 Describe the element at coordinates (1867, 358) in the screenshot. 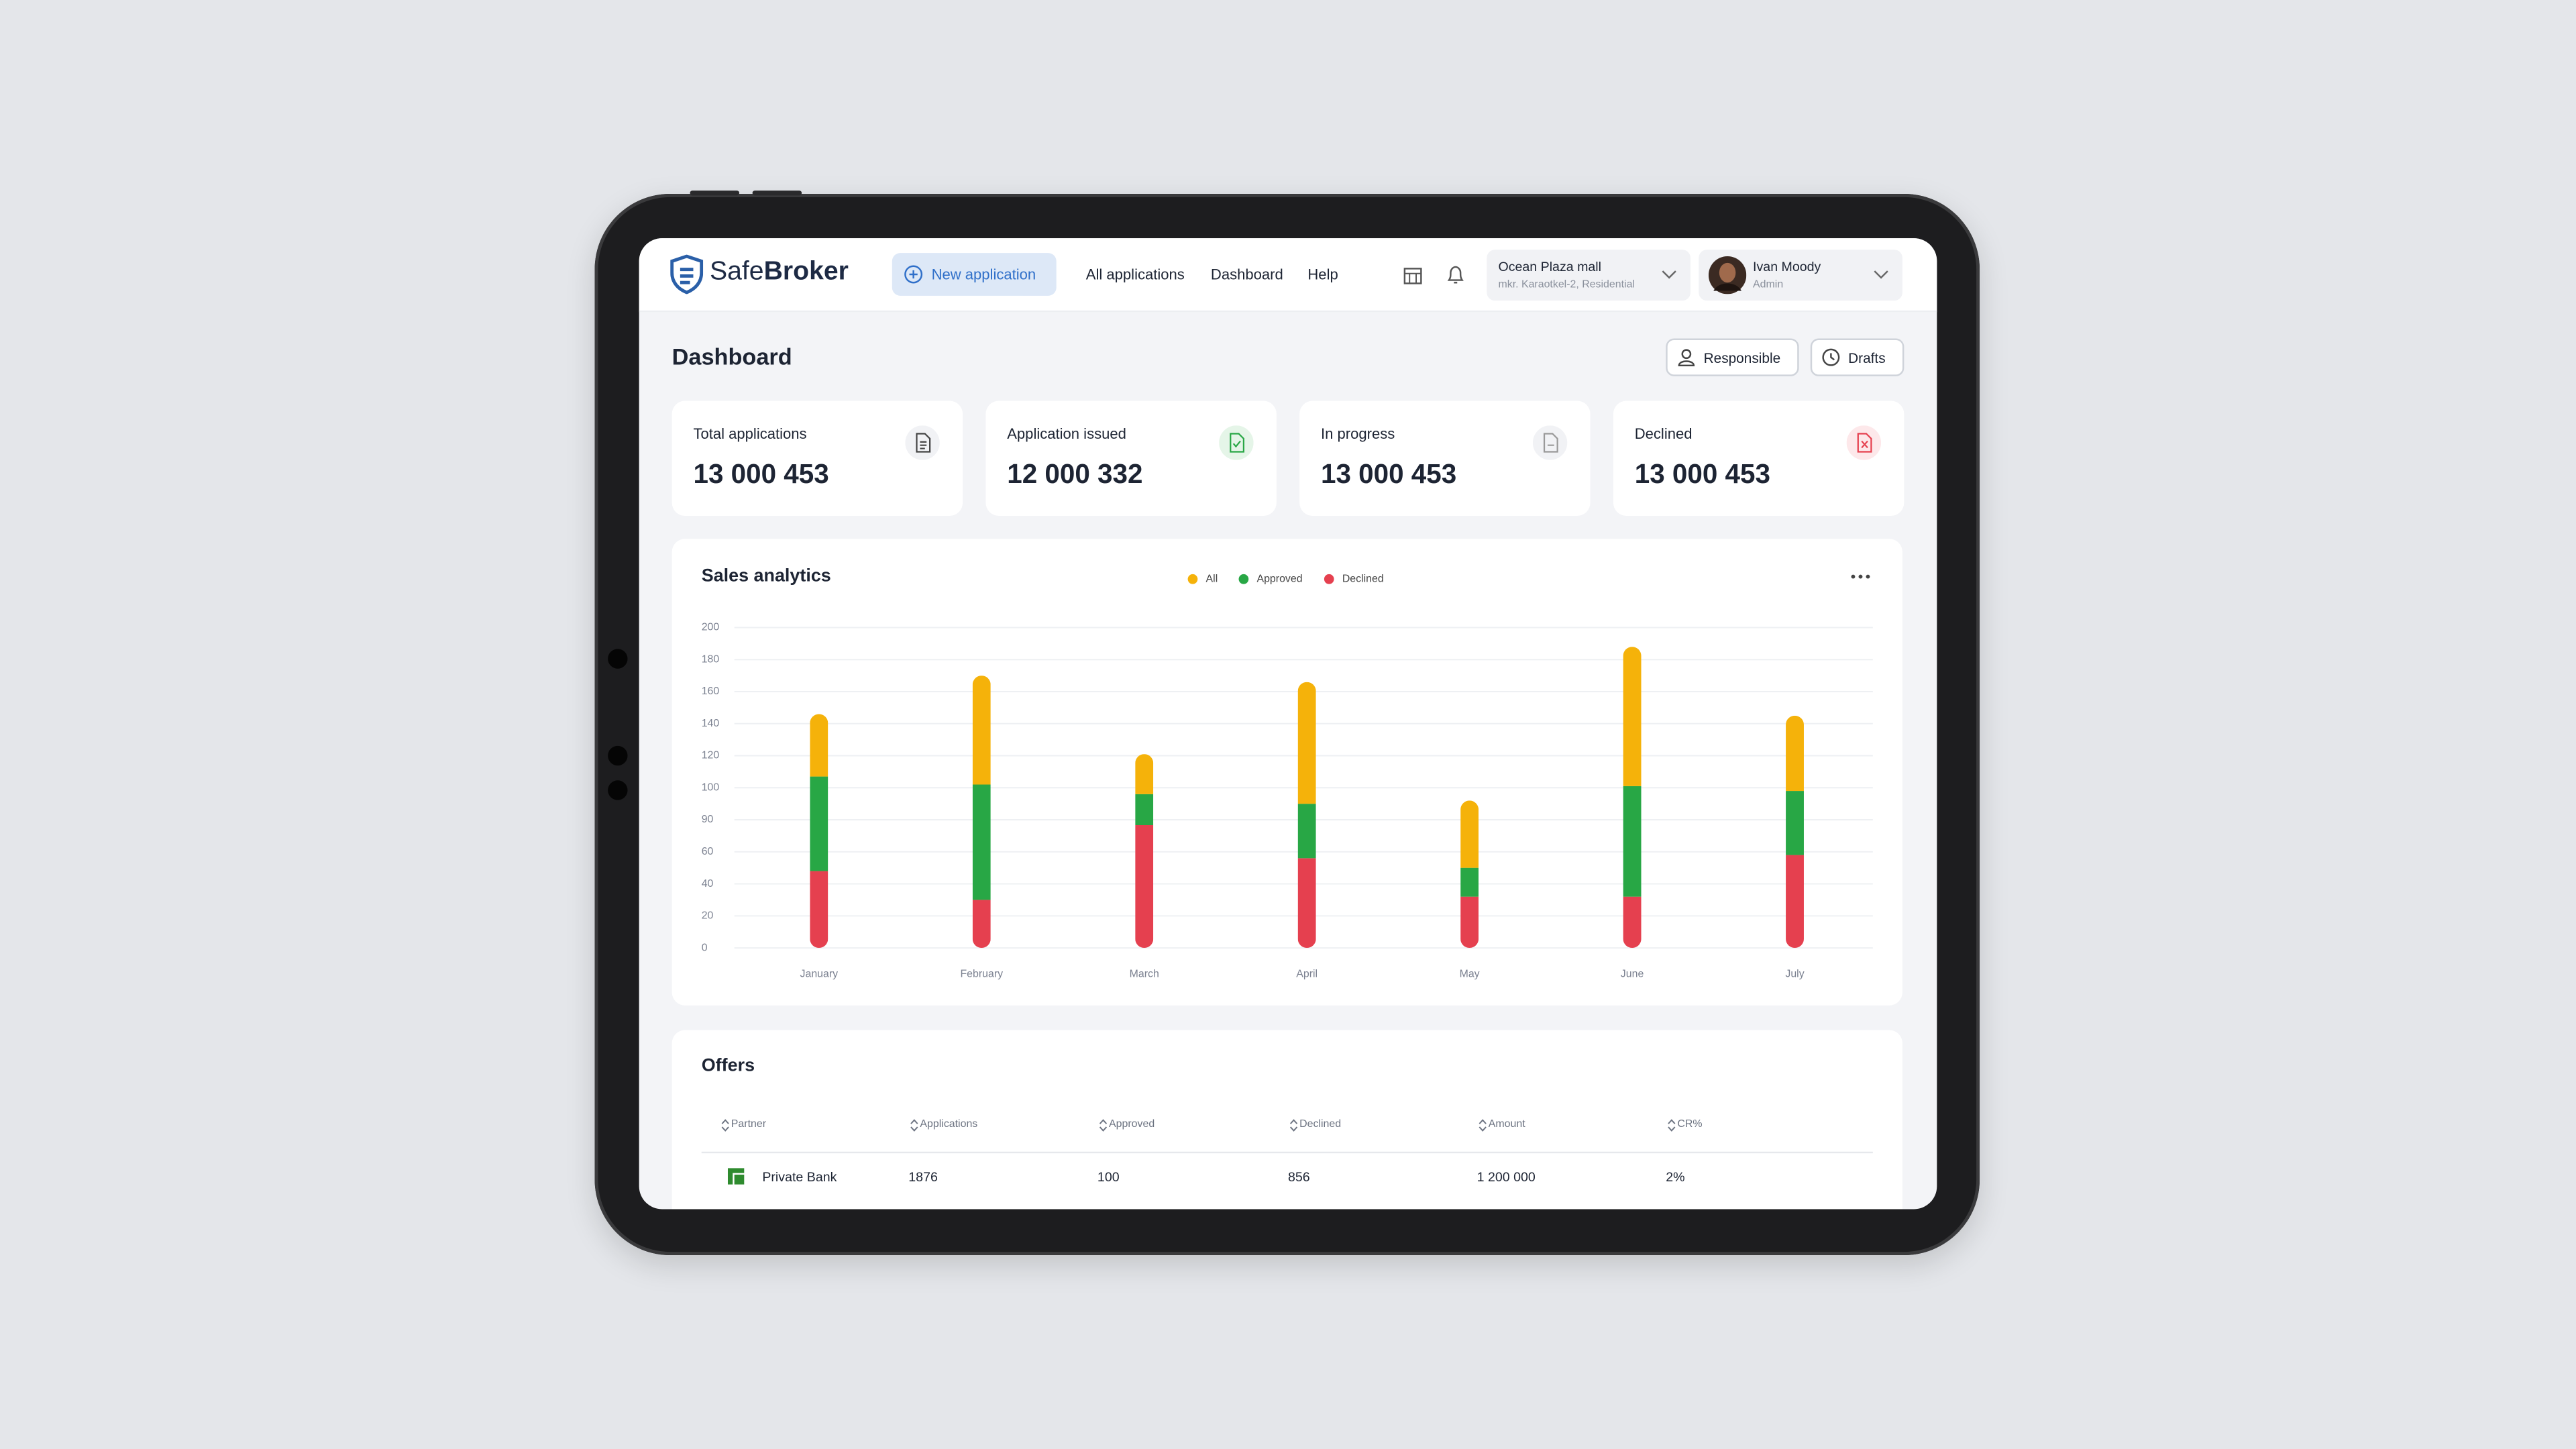

I see `button-label: Drafts` at that location.